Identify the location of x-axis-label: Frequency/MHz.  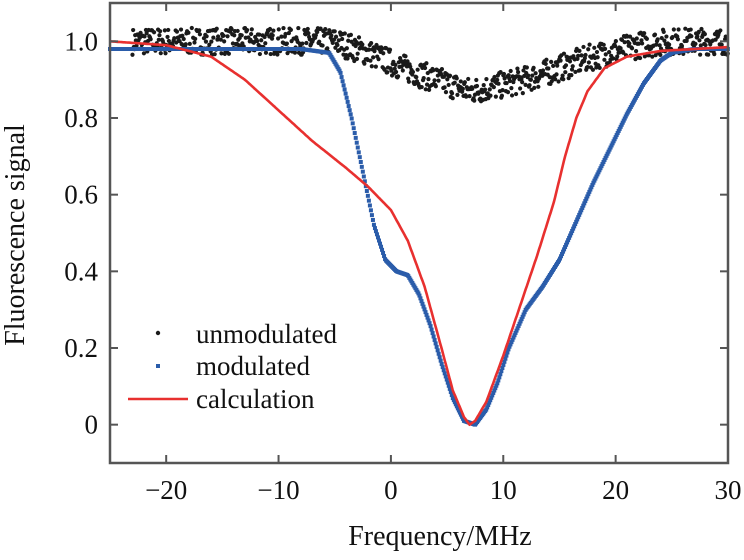
(440, 536).